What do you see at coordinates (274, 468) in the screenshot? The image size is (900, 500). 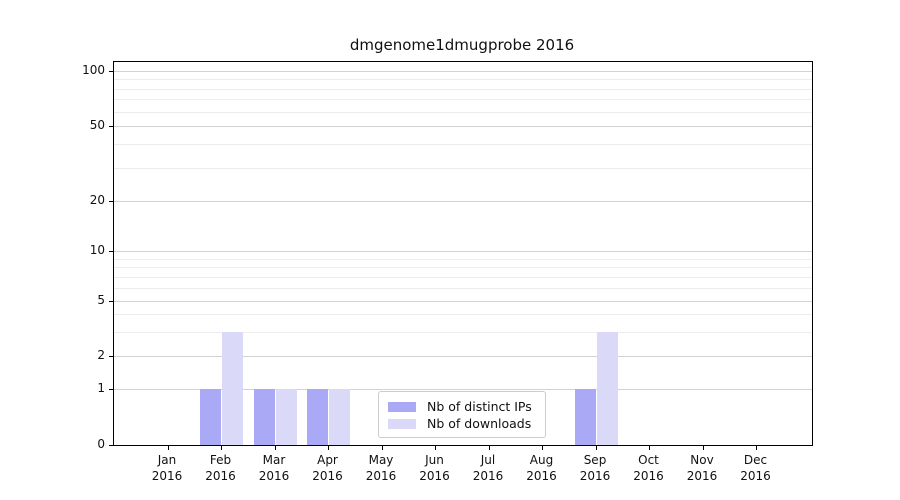 I see `x-tick-label: Mar 2016` at bounding box center [274, 468].